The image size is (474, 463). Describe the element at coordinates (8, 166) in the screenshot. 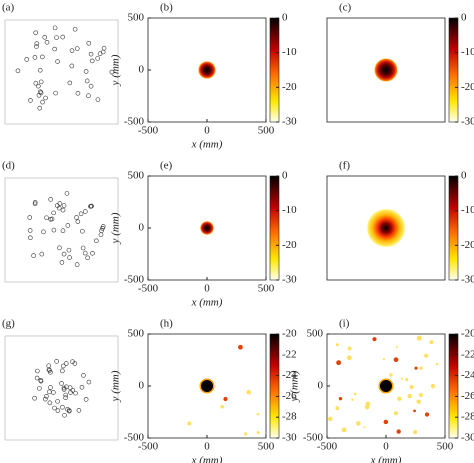

I see `panel-label: (d)` at that location.